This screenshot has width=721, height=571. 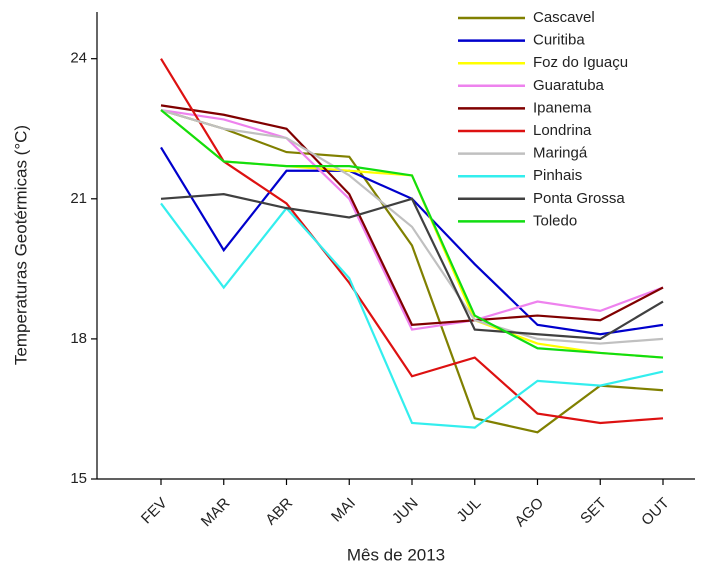 What do you see at coordinates (468, 510) in the screenshot?
I see `x-tick-label: JUL` at bounding box center [468, 510].